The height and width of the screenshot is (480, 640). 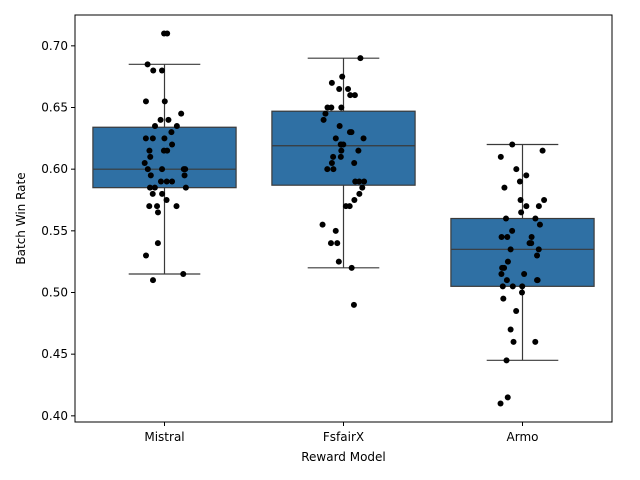 What do you see at coordinates (54, 416) in the screenshot?
I see `y-tick-label: 0.40` at bounding box center [54, 416].